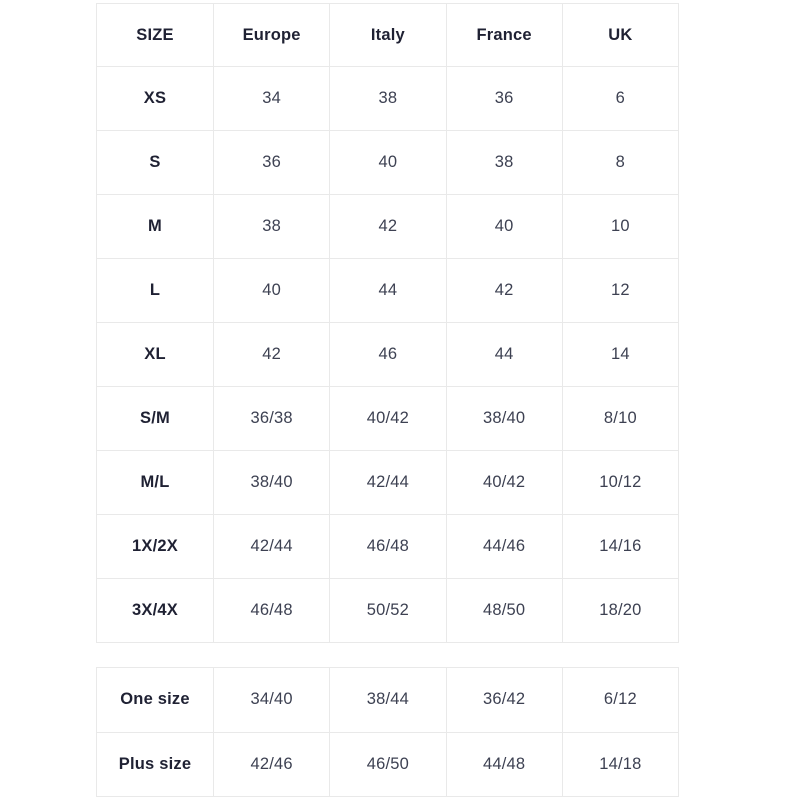 This screenshot has width=800, height=800. Describe the element at coordinates (620, 764) in the screenshot. I see `uk-value: 14/18` at that location.